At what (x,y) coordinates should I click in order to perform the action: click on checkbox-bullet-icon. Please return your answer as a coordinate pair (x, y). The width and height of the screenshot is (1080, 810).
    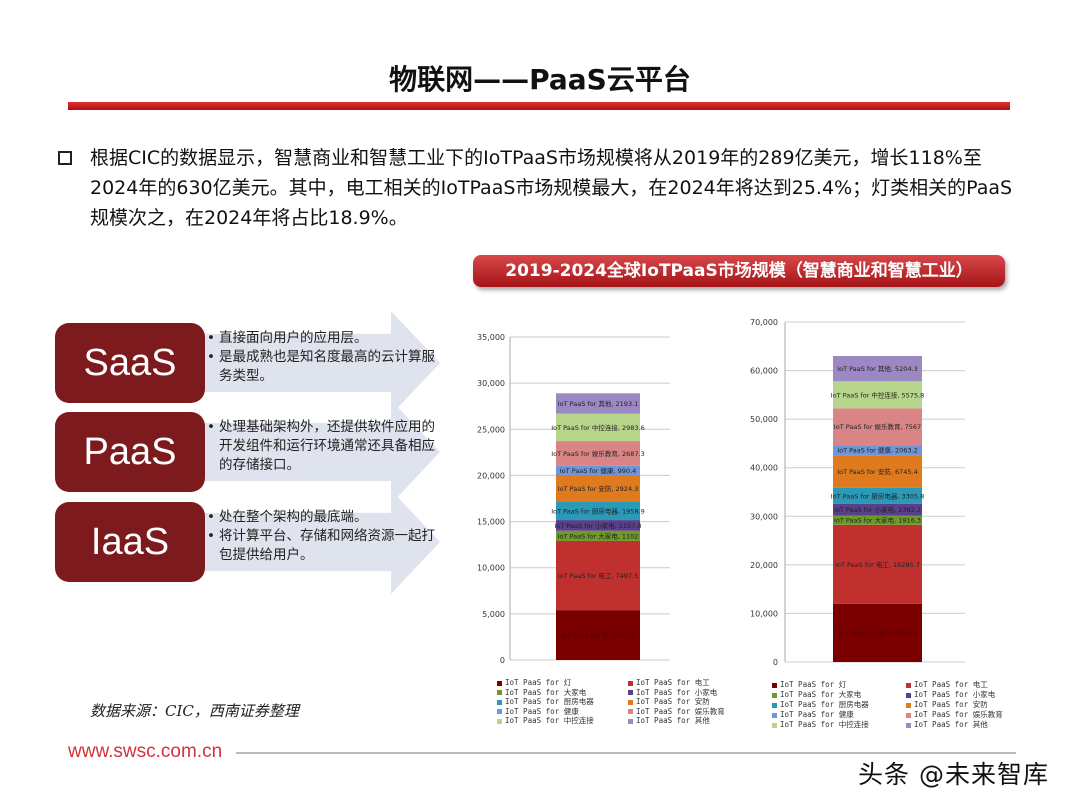
    Looking at the image, I should click on (65, 158).